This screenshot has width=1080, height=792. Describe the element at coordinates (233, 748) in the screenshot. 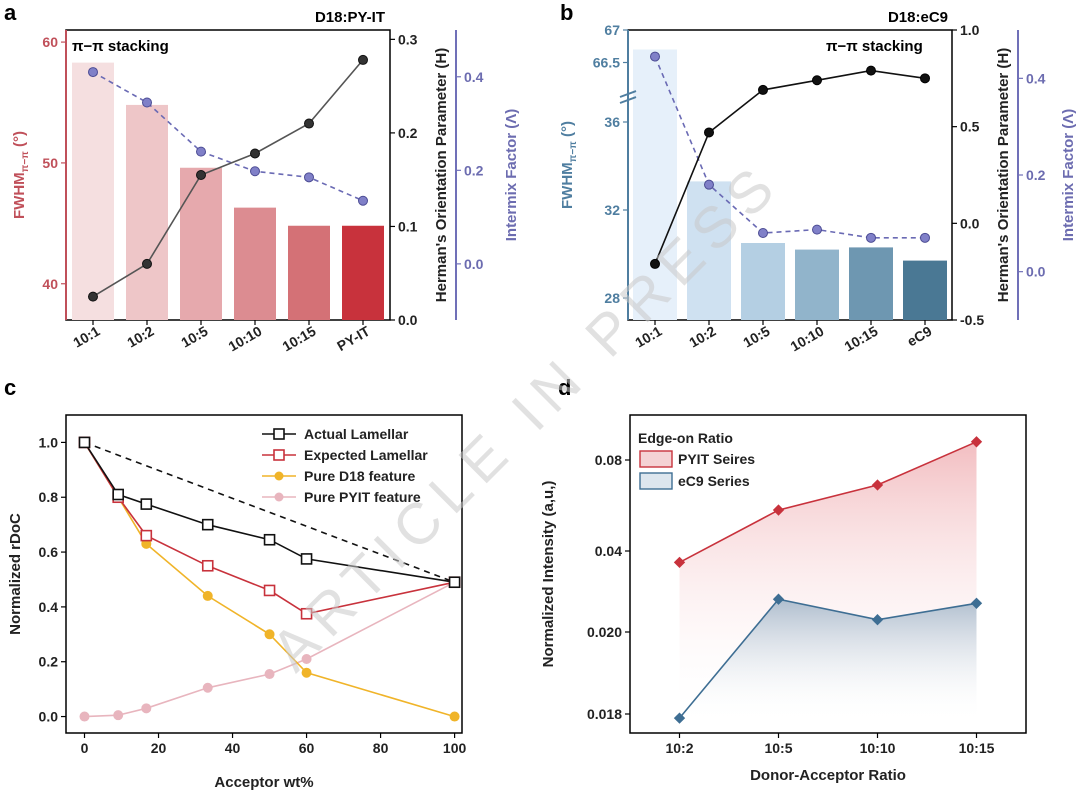

I see `panel-c-xtick-label: 40` at that location.